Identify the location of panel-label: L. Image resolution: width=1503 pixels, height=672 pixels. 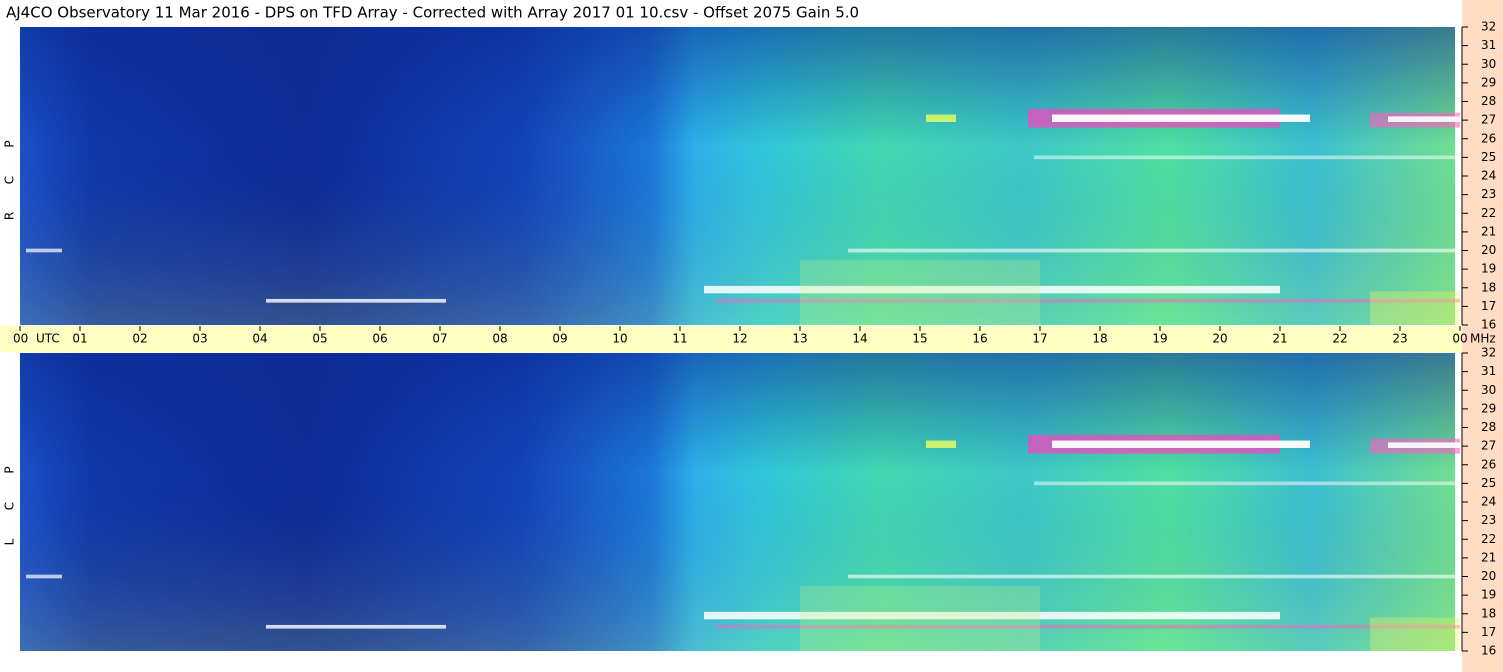
(10, 541).